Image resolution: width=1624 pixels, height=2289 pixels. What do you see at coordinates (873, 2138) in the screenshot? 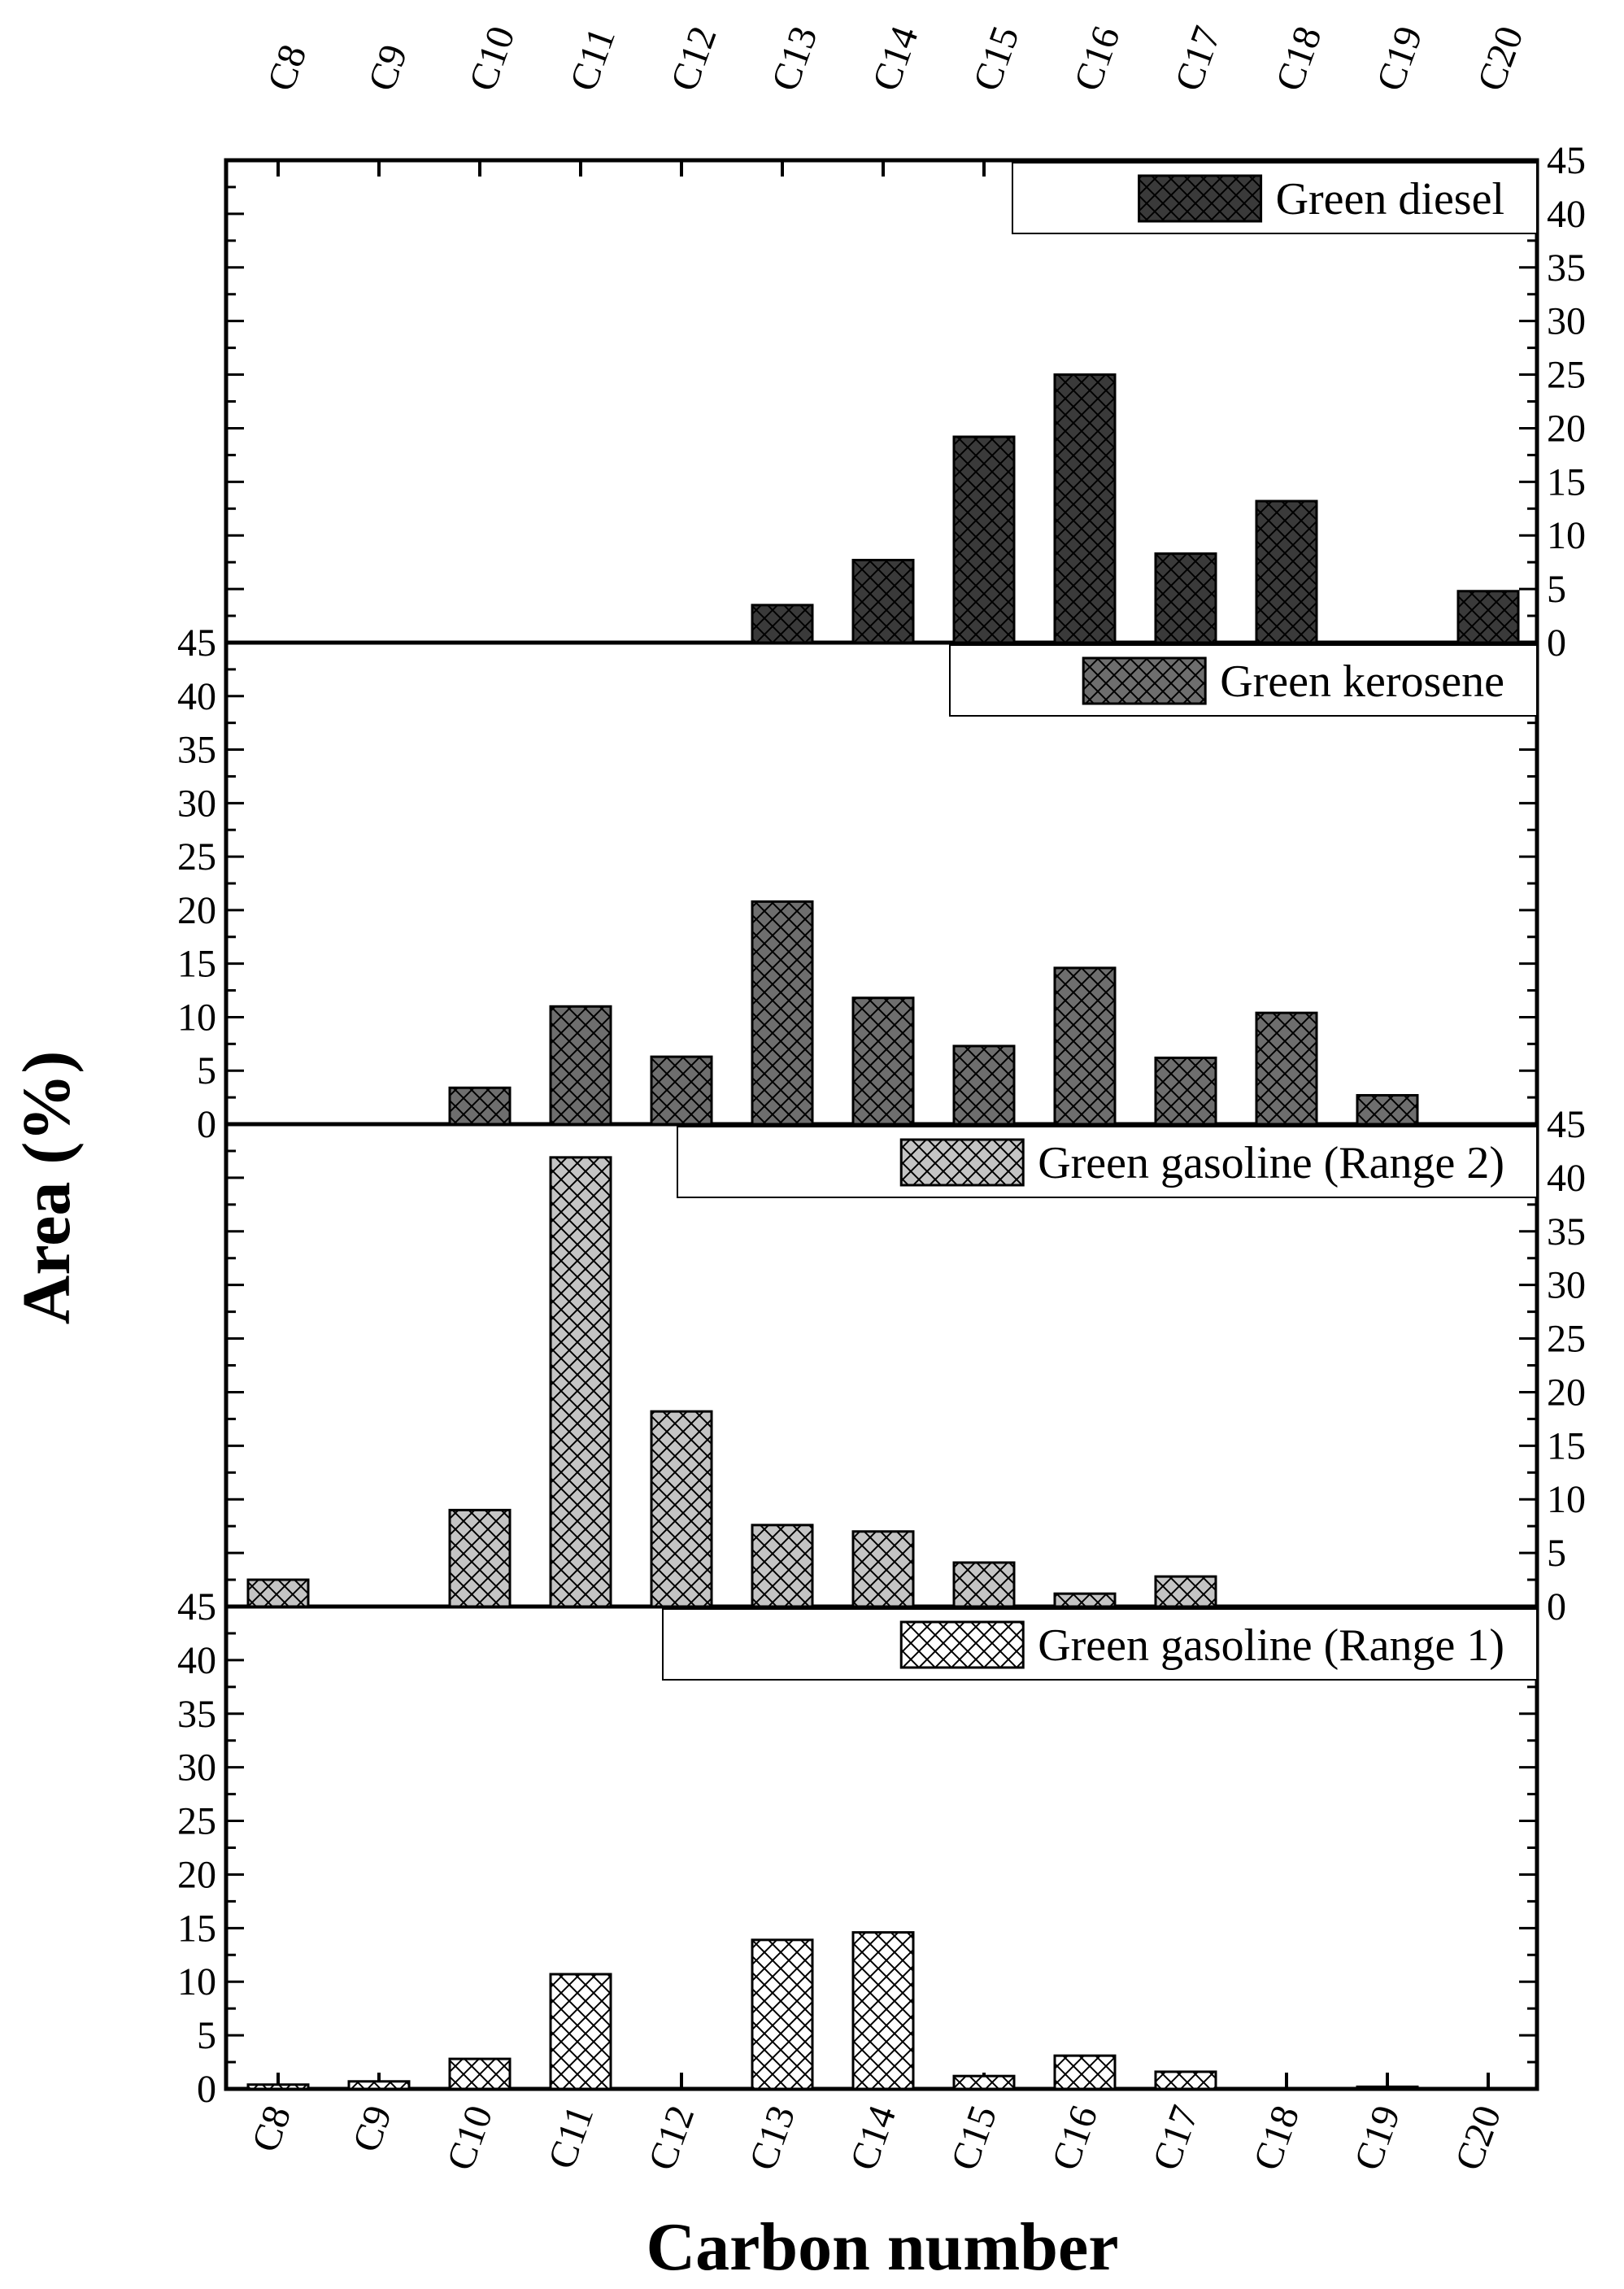
I see `x-tick-label-bottom: C14` at bounding box center [873, 2138].